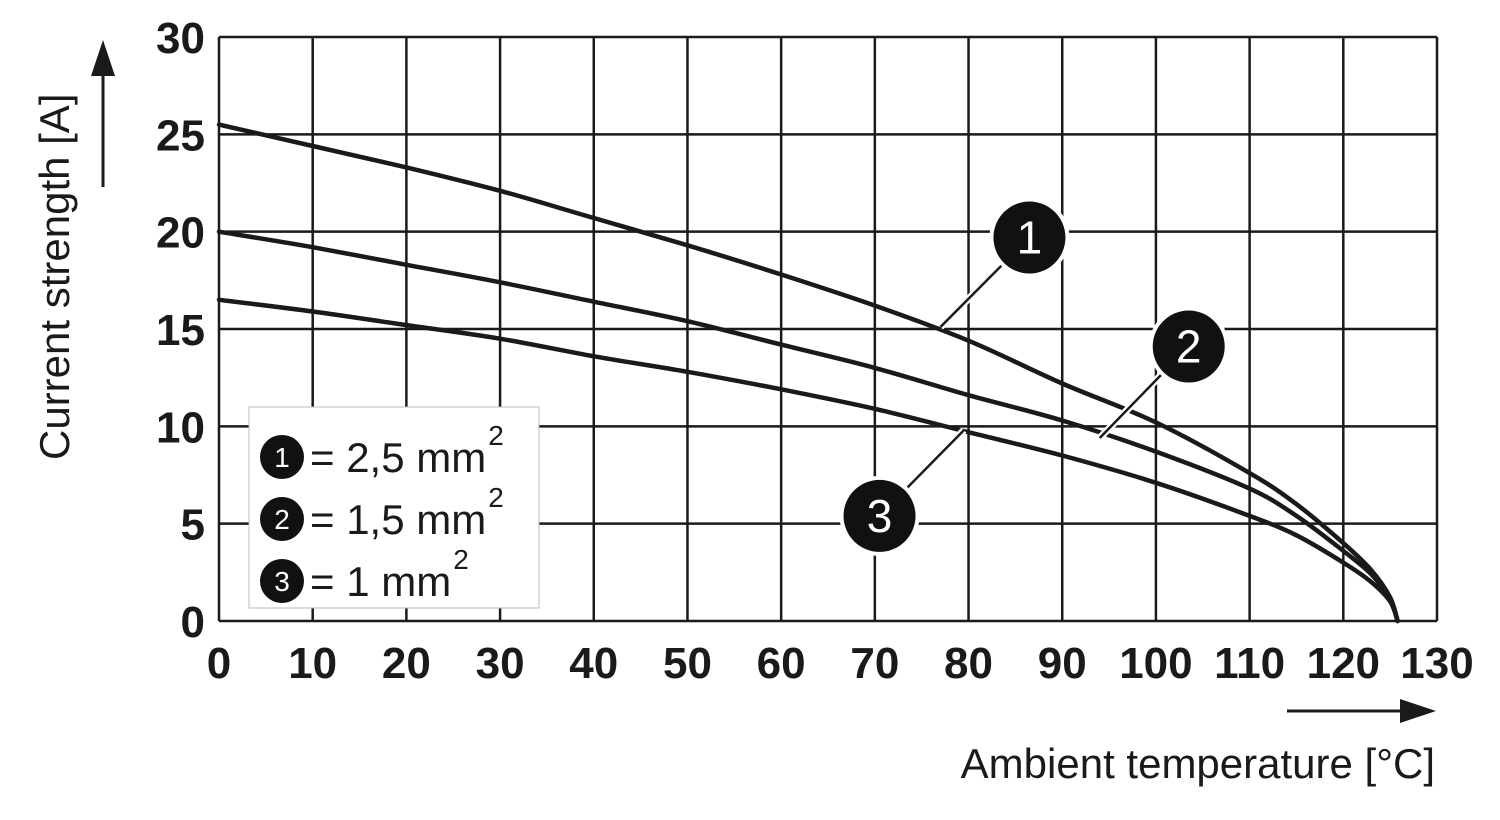 The width and height of the screenshot is (1500, 820). What do you see at coordinates (687, 663) in the screenshot?
I see `x-tick-label: 50` at bounding box center [687, 663].